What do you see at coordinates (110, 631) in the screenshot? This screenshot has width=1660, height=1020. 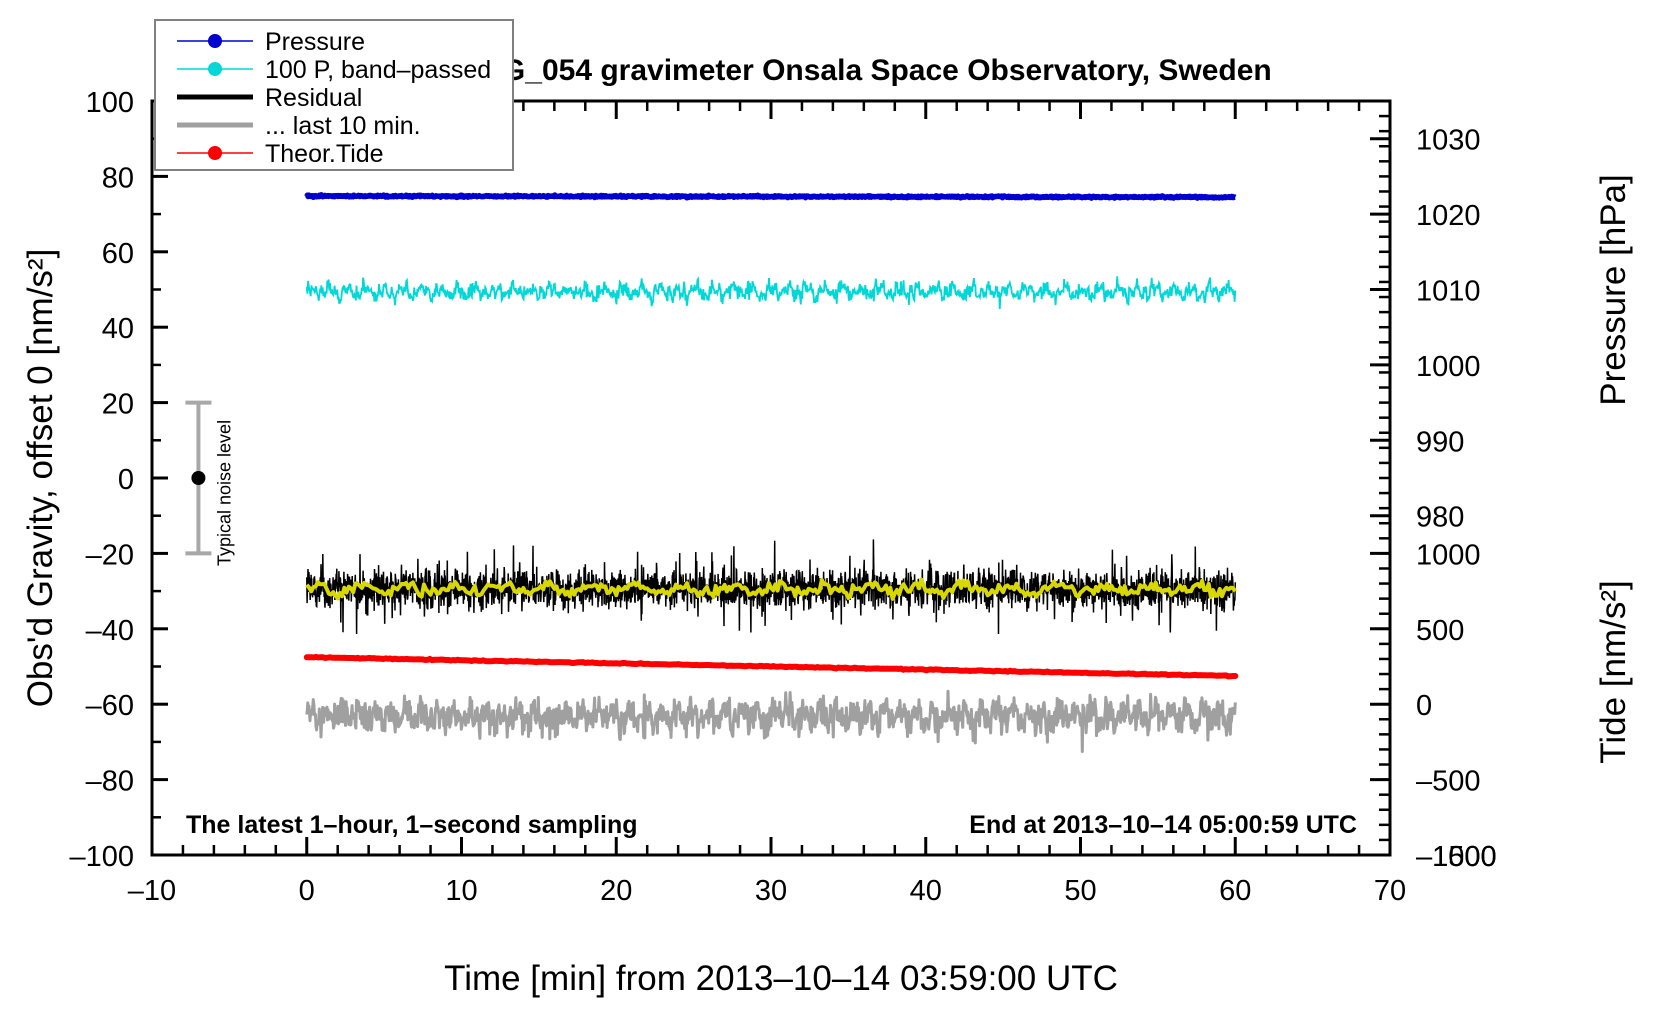 I see `y-axis-tick-label: –40` at bounding box center [110, 631].